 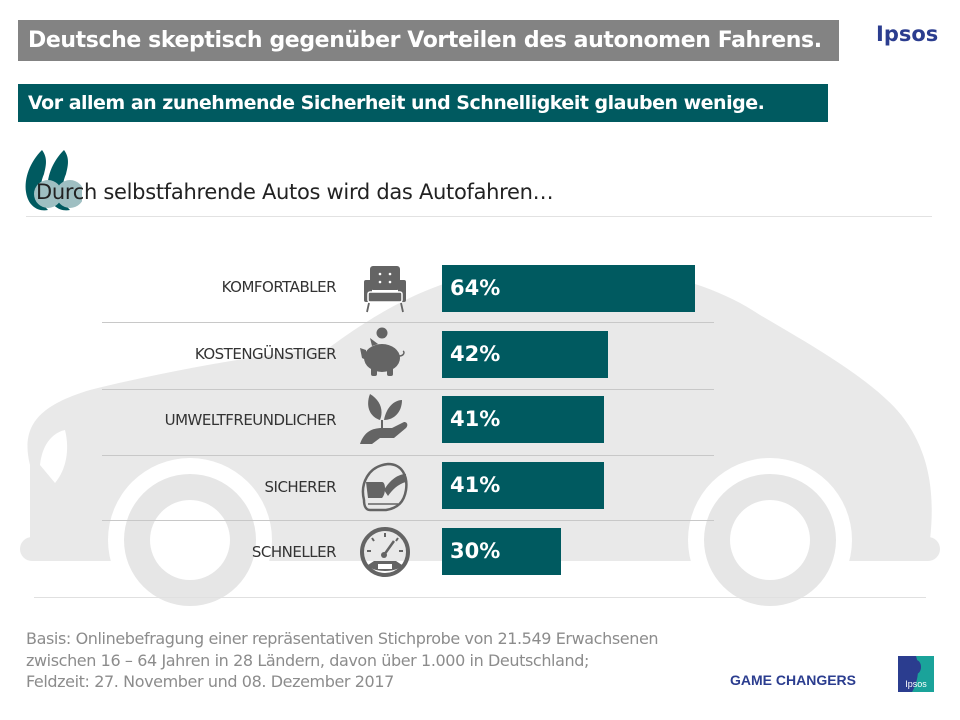 I want to click on armchair-icon, so click(x=385, y=289).